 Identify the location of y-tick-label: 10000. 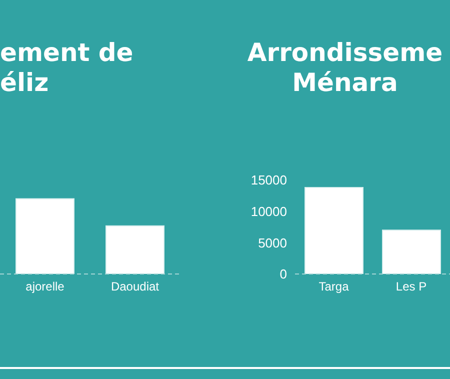
(268, 211).